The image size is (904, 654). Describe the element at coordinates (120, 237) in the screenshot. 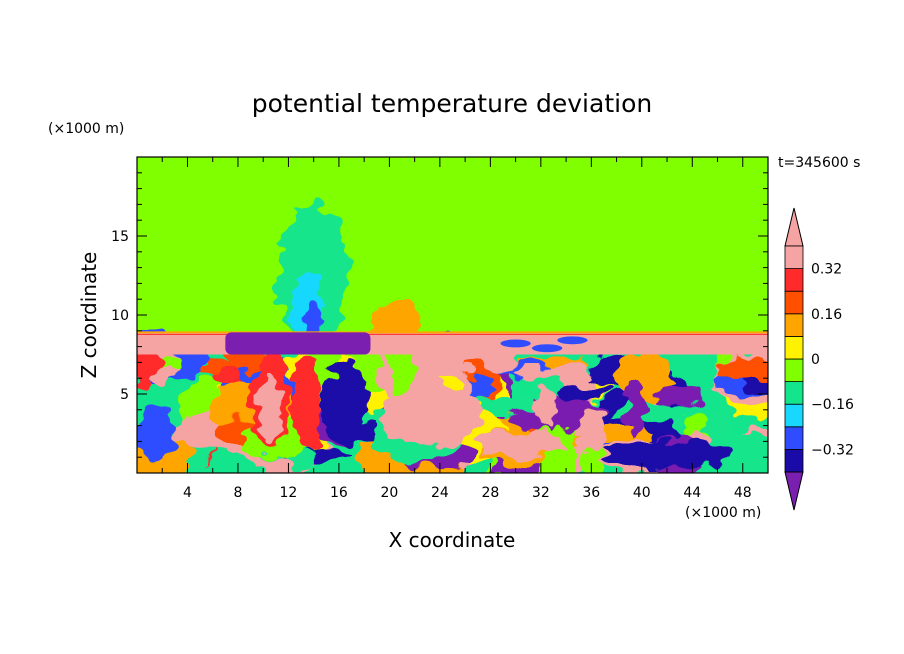

I see `y-tick-label: 15` at that location.